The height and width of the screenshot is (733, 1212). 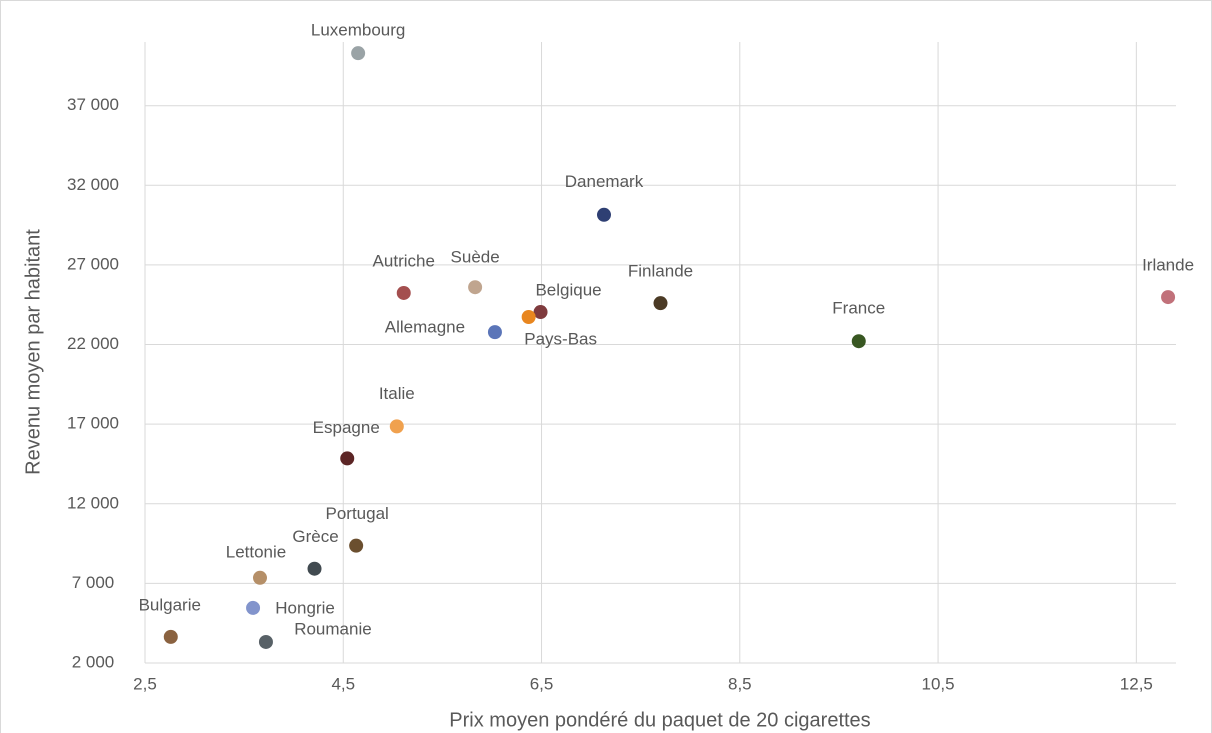 What do you see at coordinates (33, 352) in the screenshot?
I see `y-axis-title: Revenu moyen par habitant` at bounding box center [33, 352].